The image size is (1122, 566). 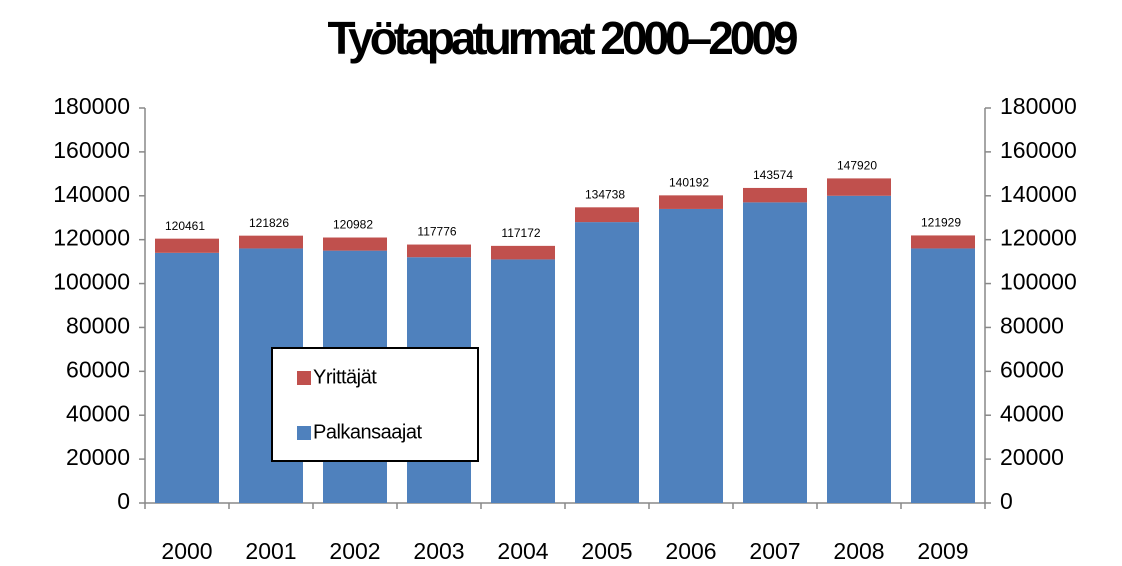 I want to click on total-label: 120982, so click(x=353, y=225).